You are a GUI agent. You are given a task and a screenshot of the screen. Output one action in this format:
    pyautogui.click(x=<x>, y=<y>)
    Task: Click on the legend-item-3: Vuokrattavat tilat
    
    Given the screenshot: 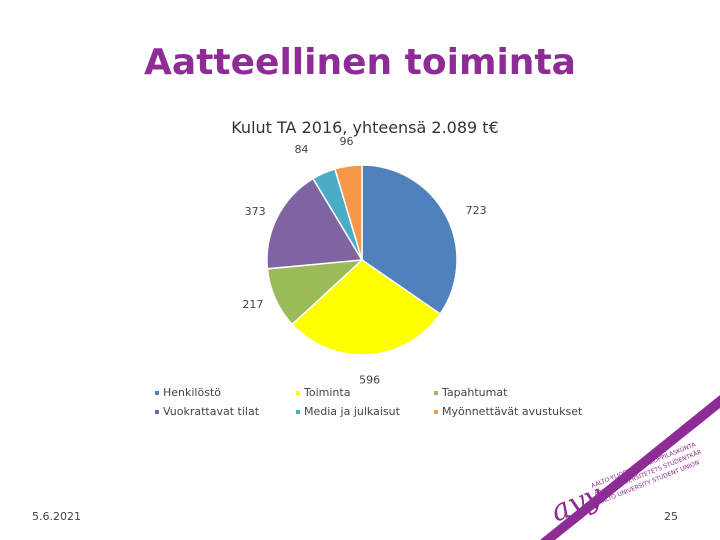 What is the action you would take?
    pyautogui.click(x=207, y=411)
    